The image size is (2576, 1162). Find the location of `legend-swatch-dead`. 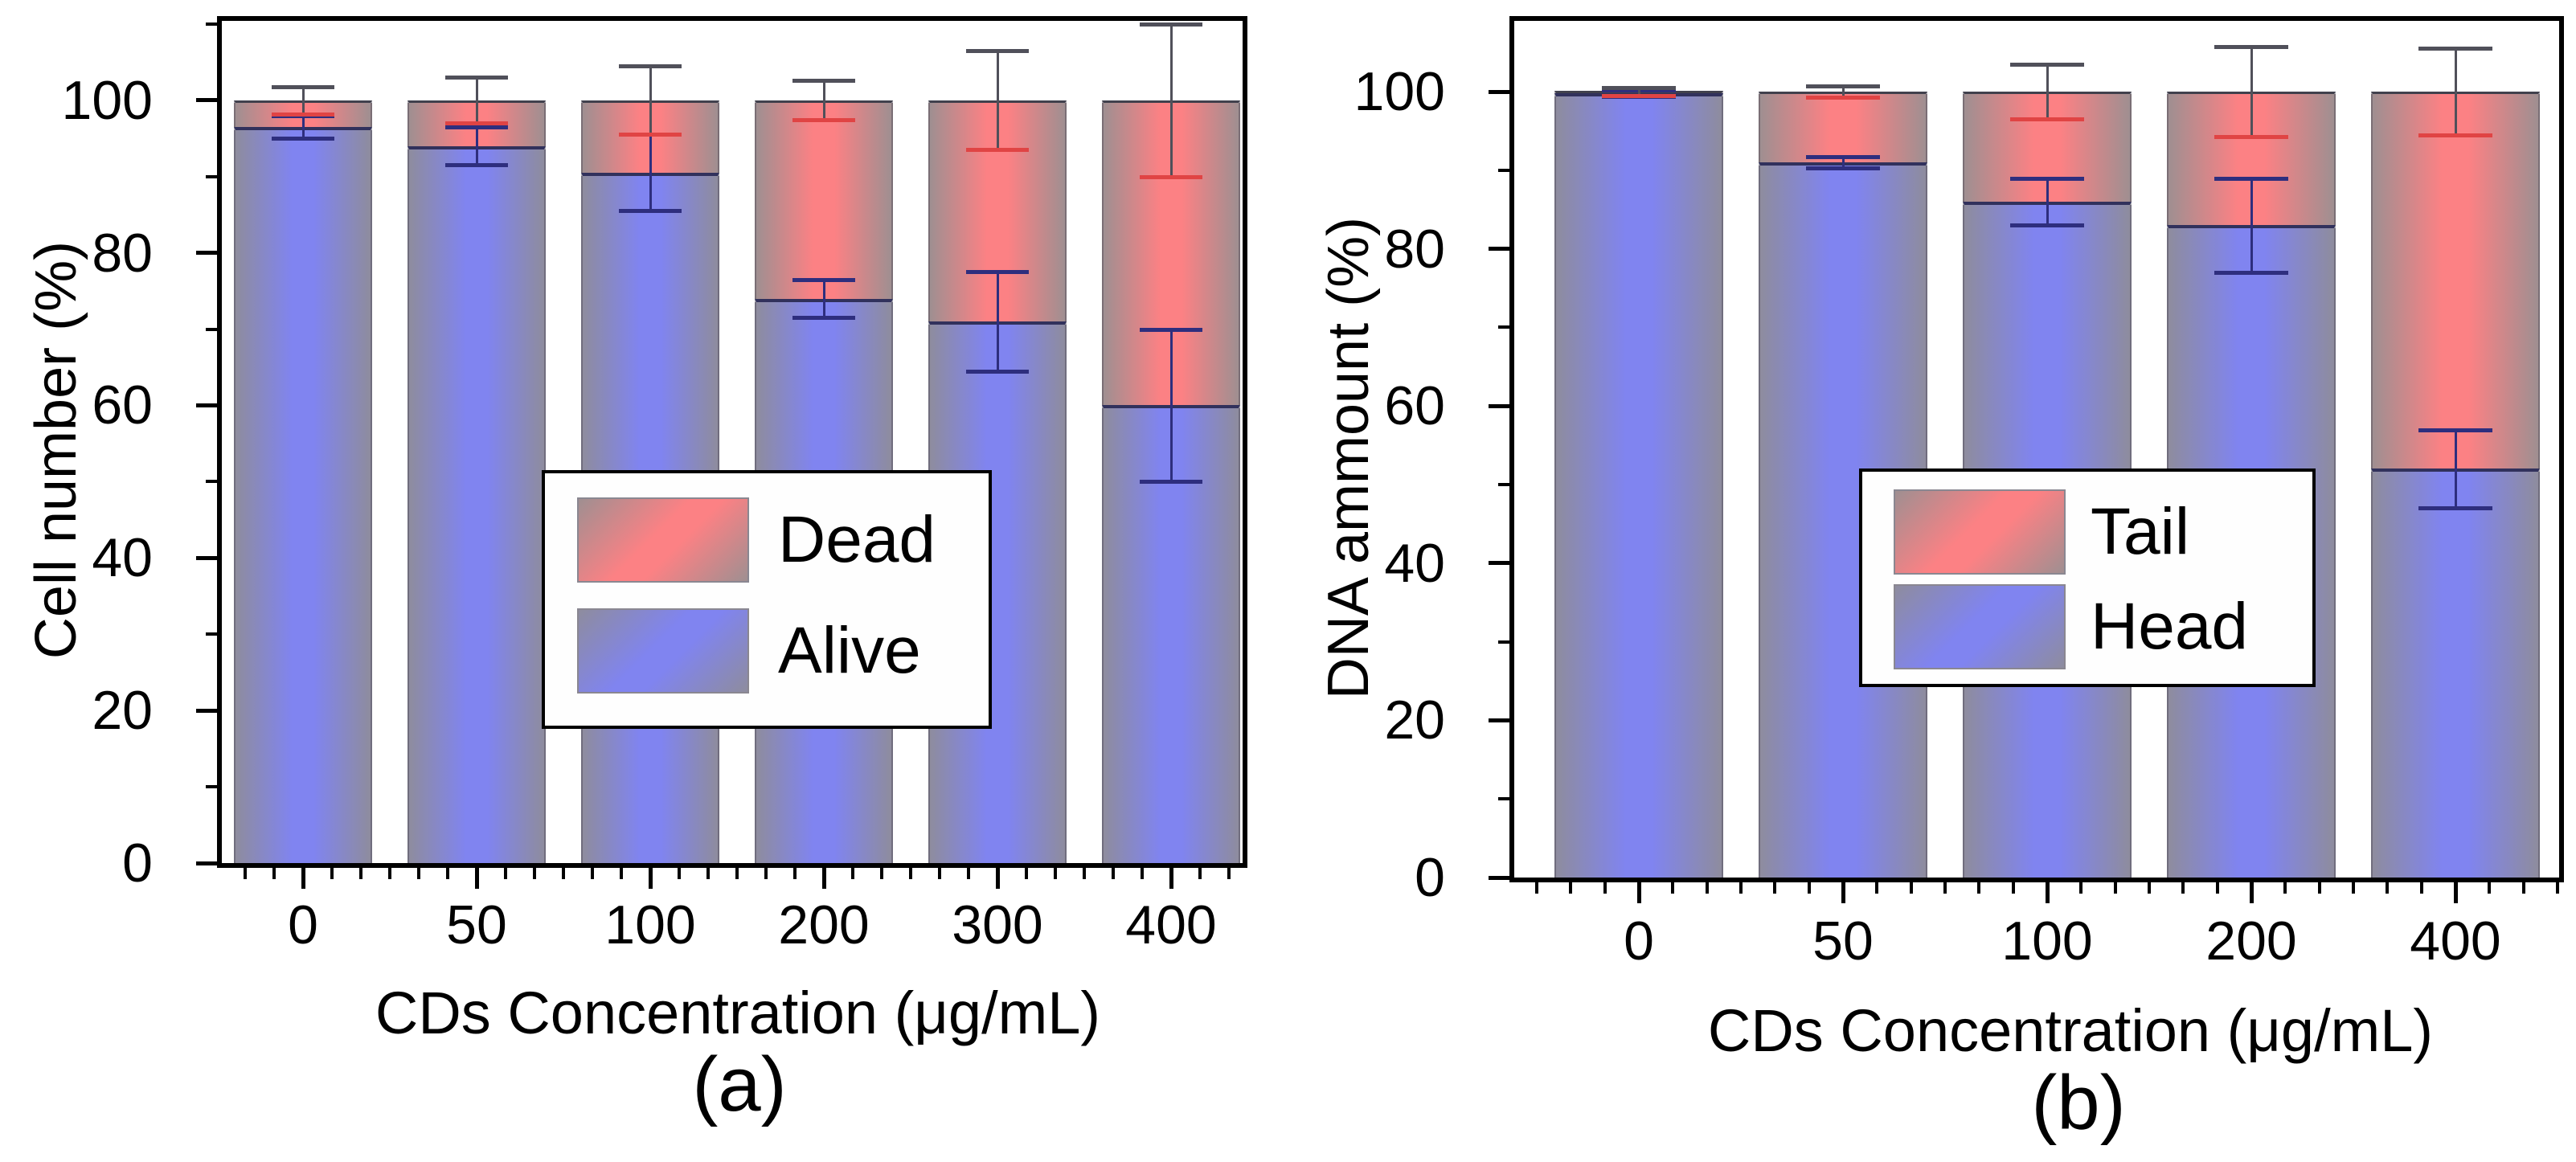

legend-swatch-dead is located at coordinates (663, 540).